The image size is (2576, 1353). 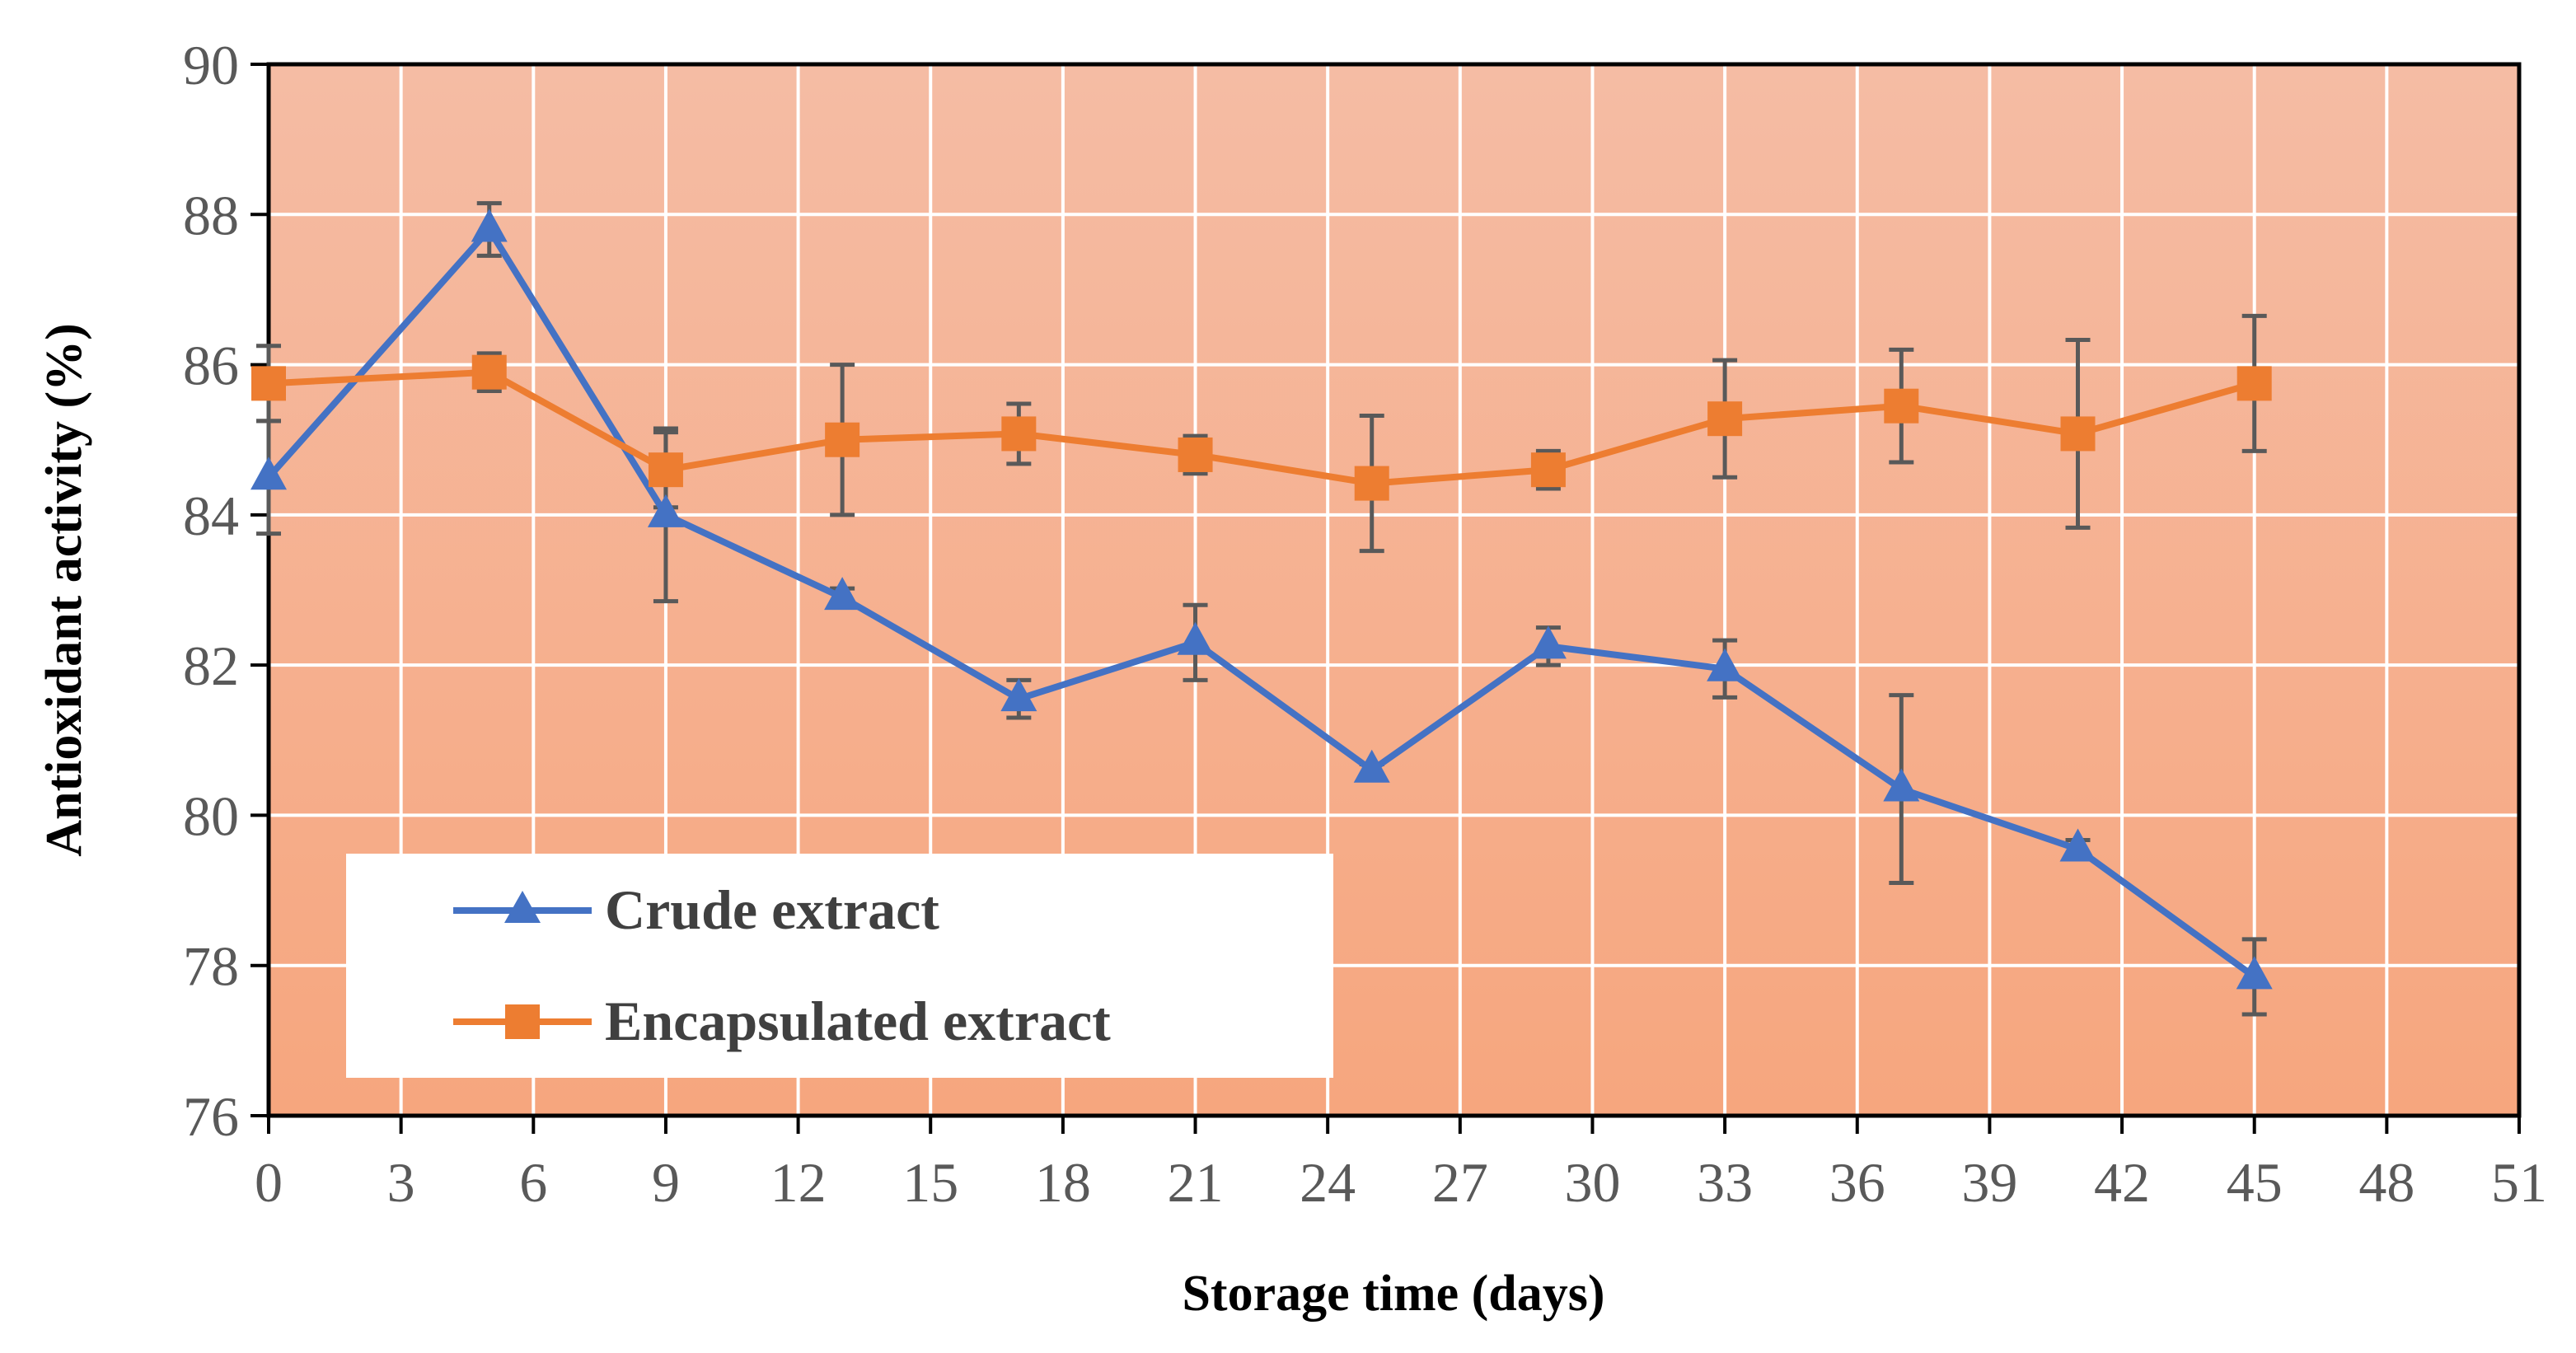 I want to click on x-axis: 0 3 6 9 12 15 18 21 24 27 30 33 36 39 42 45 48 51, so click(x=1401, y=1165).